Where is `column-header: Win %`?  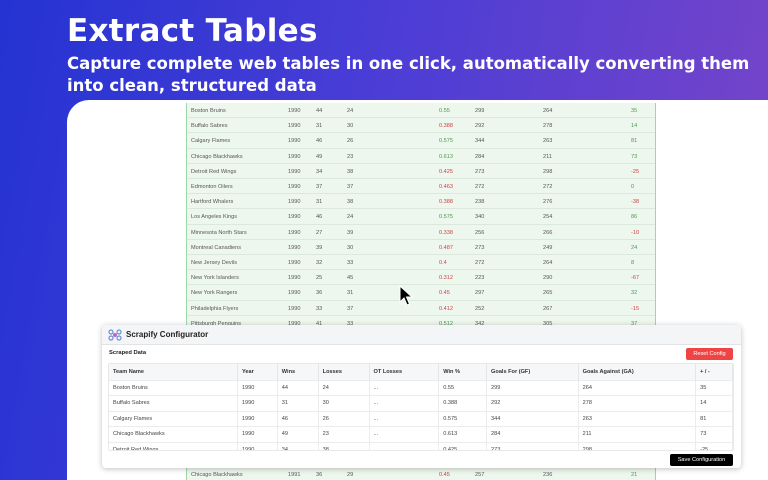 column-header: Win % is located at coordinates (463, 372).